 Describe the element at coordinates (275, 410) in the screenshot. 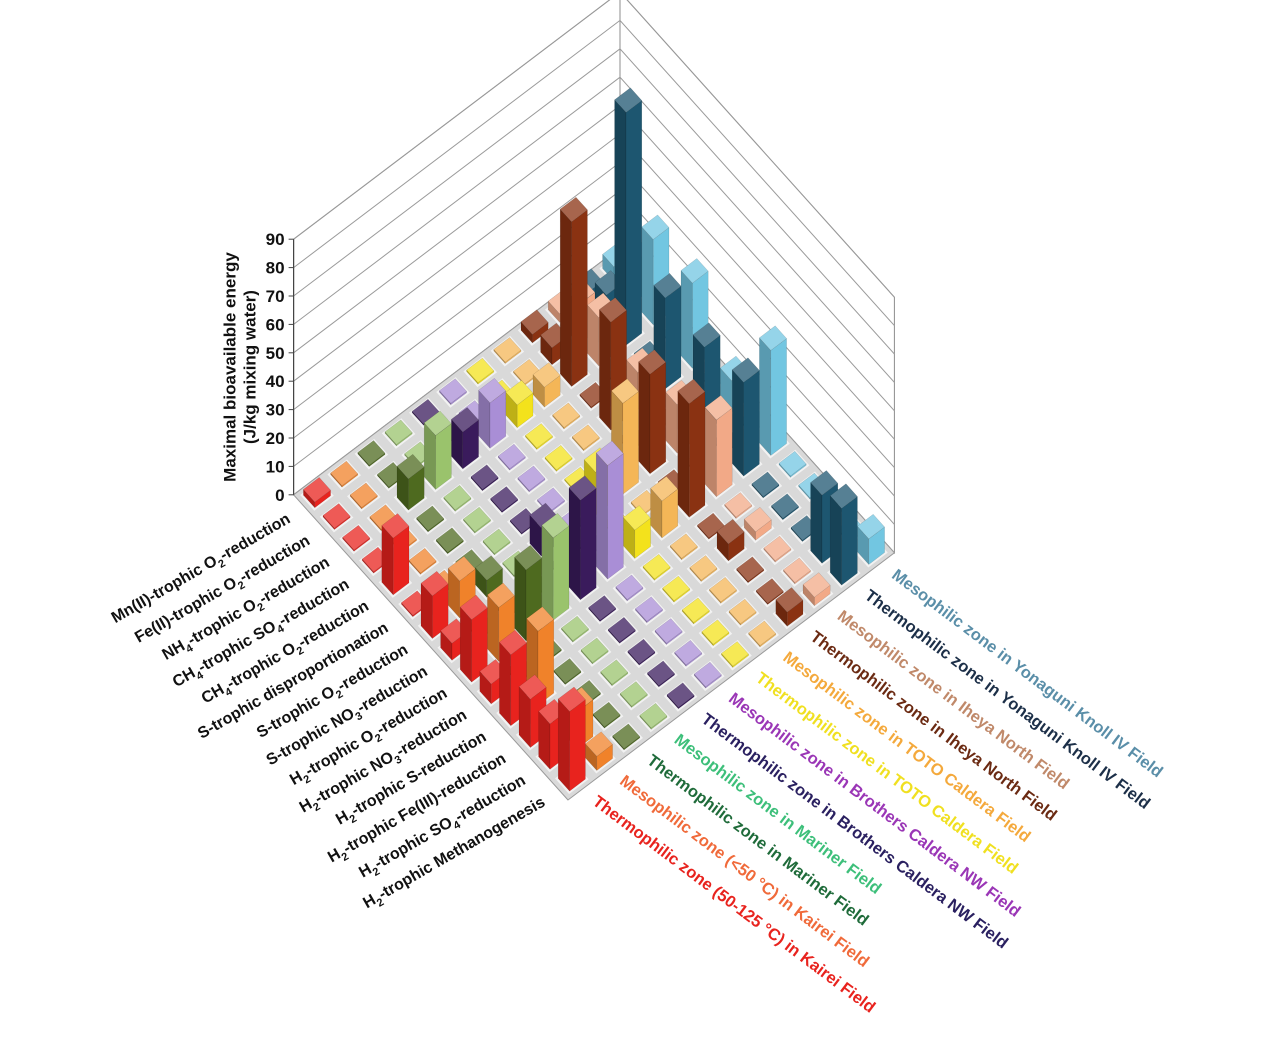

I see `y-tick-label: 30` at that location.